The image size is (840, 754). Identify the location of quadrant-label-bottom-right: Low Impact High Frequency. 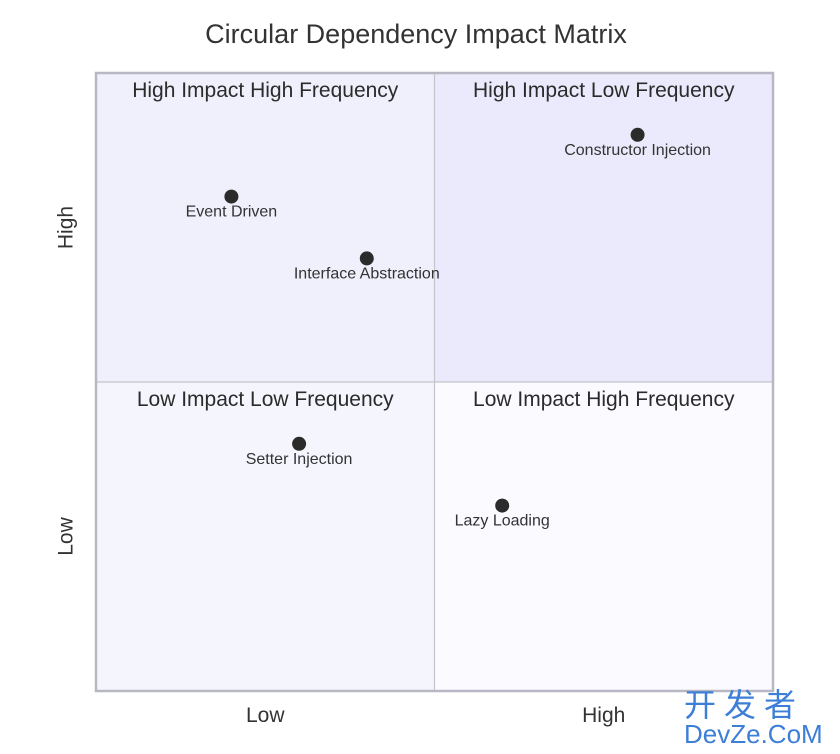
(604, 399).